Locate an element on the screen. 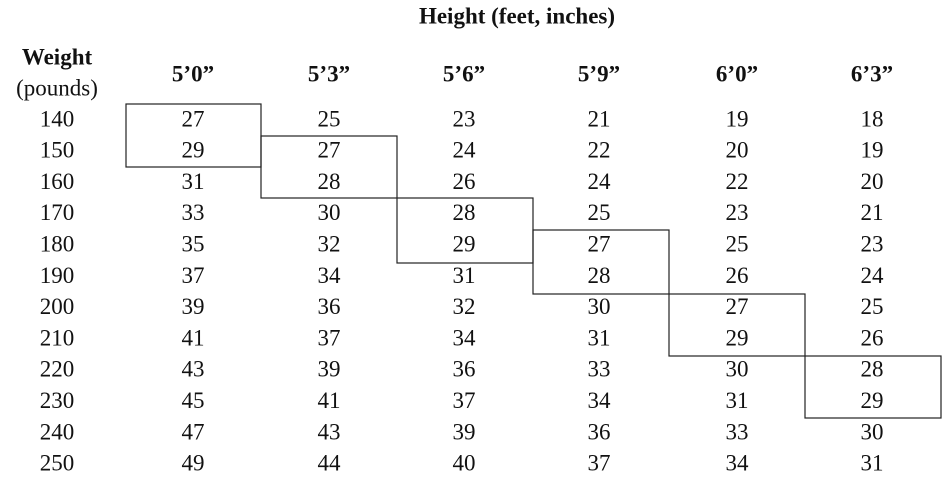 This screenshot has height=487, width=950. column-header: 5’9” is located at coordinates (599, 73).